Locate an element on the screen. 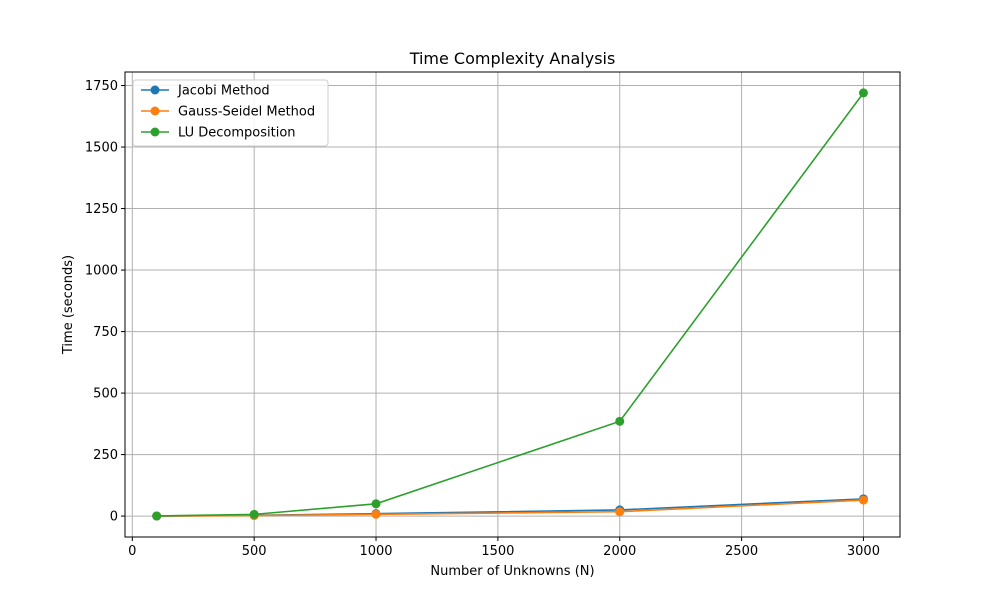 This screenshot has width=1000, height=600. x-tick-label: 1500 is located at coordinates (497, 551).